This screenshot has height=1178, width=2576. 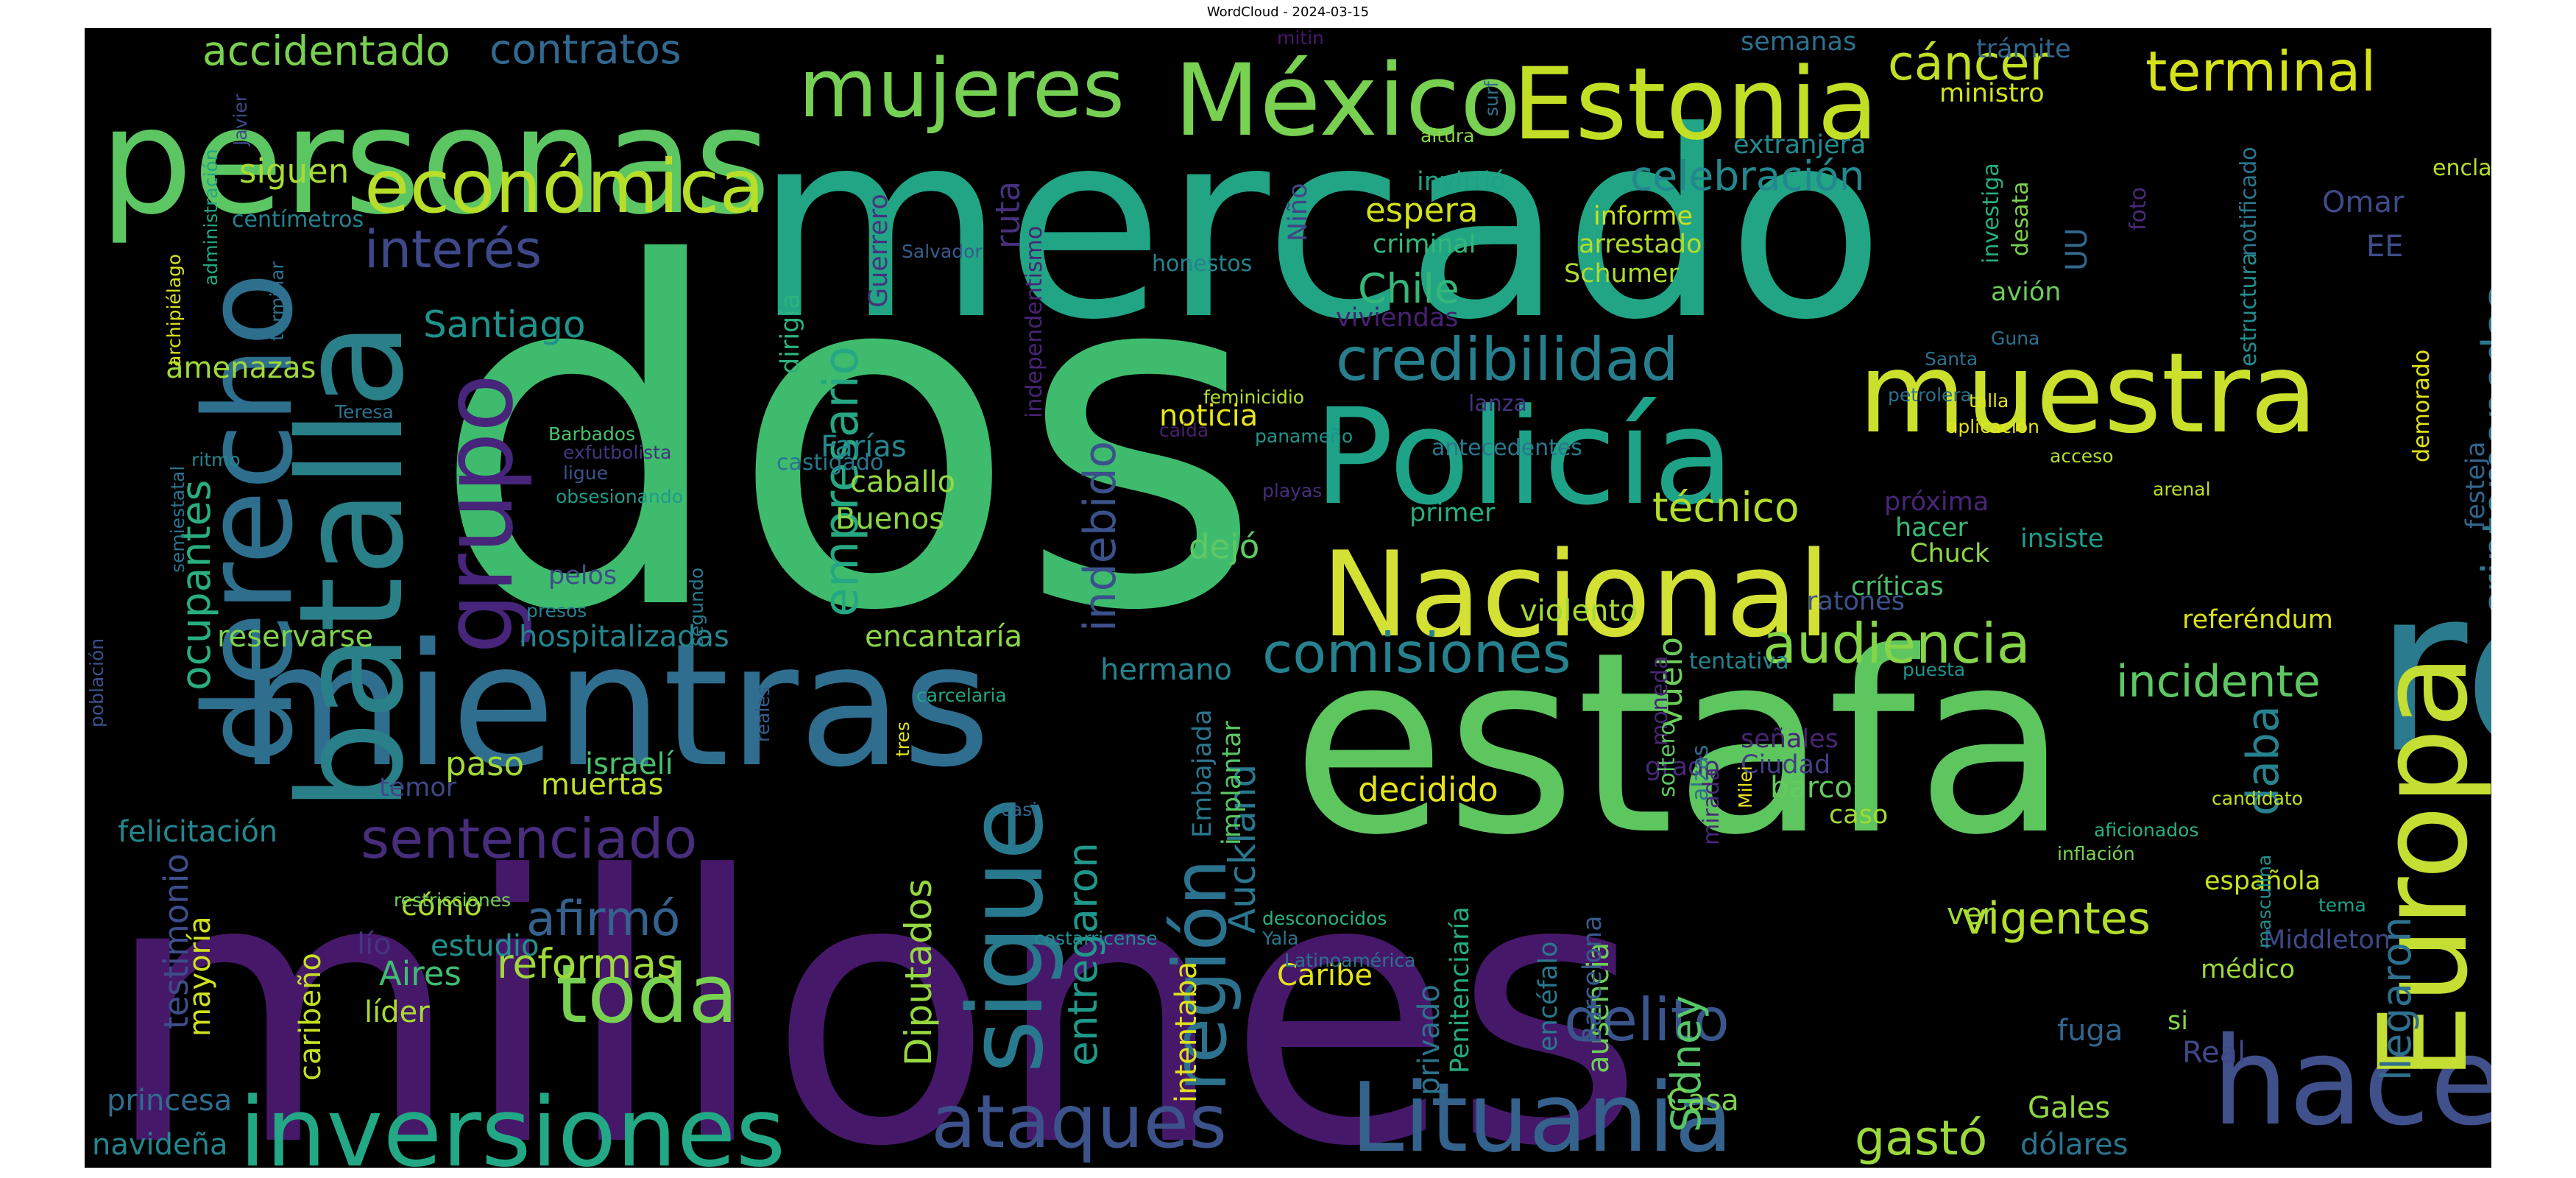 I want to click on word-5: mientras, so click(x=615, y=706).